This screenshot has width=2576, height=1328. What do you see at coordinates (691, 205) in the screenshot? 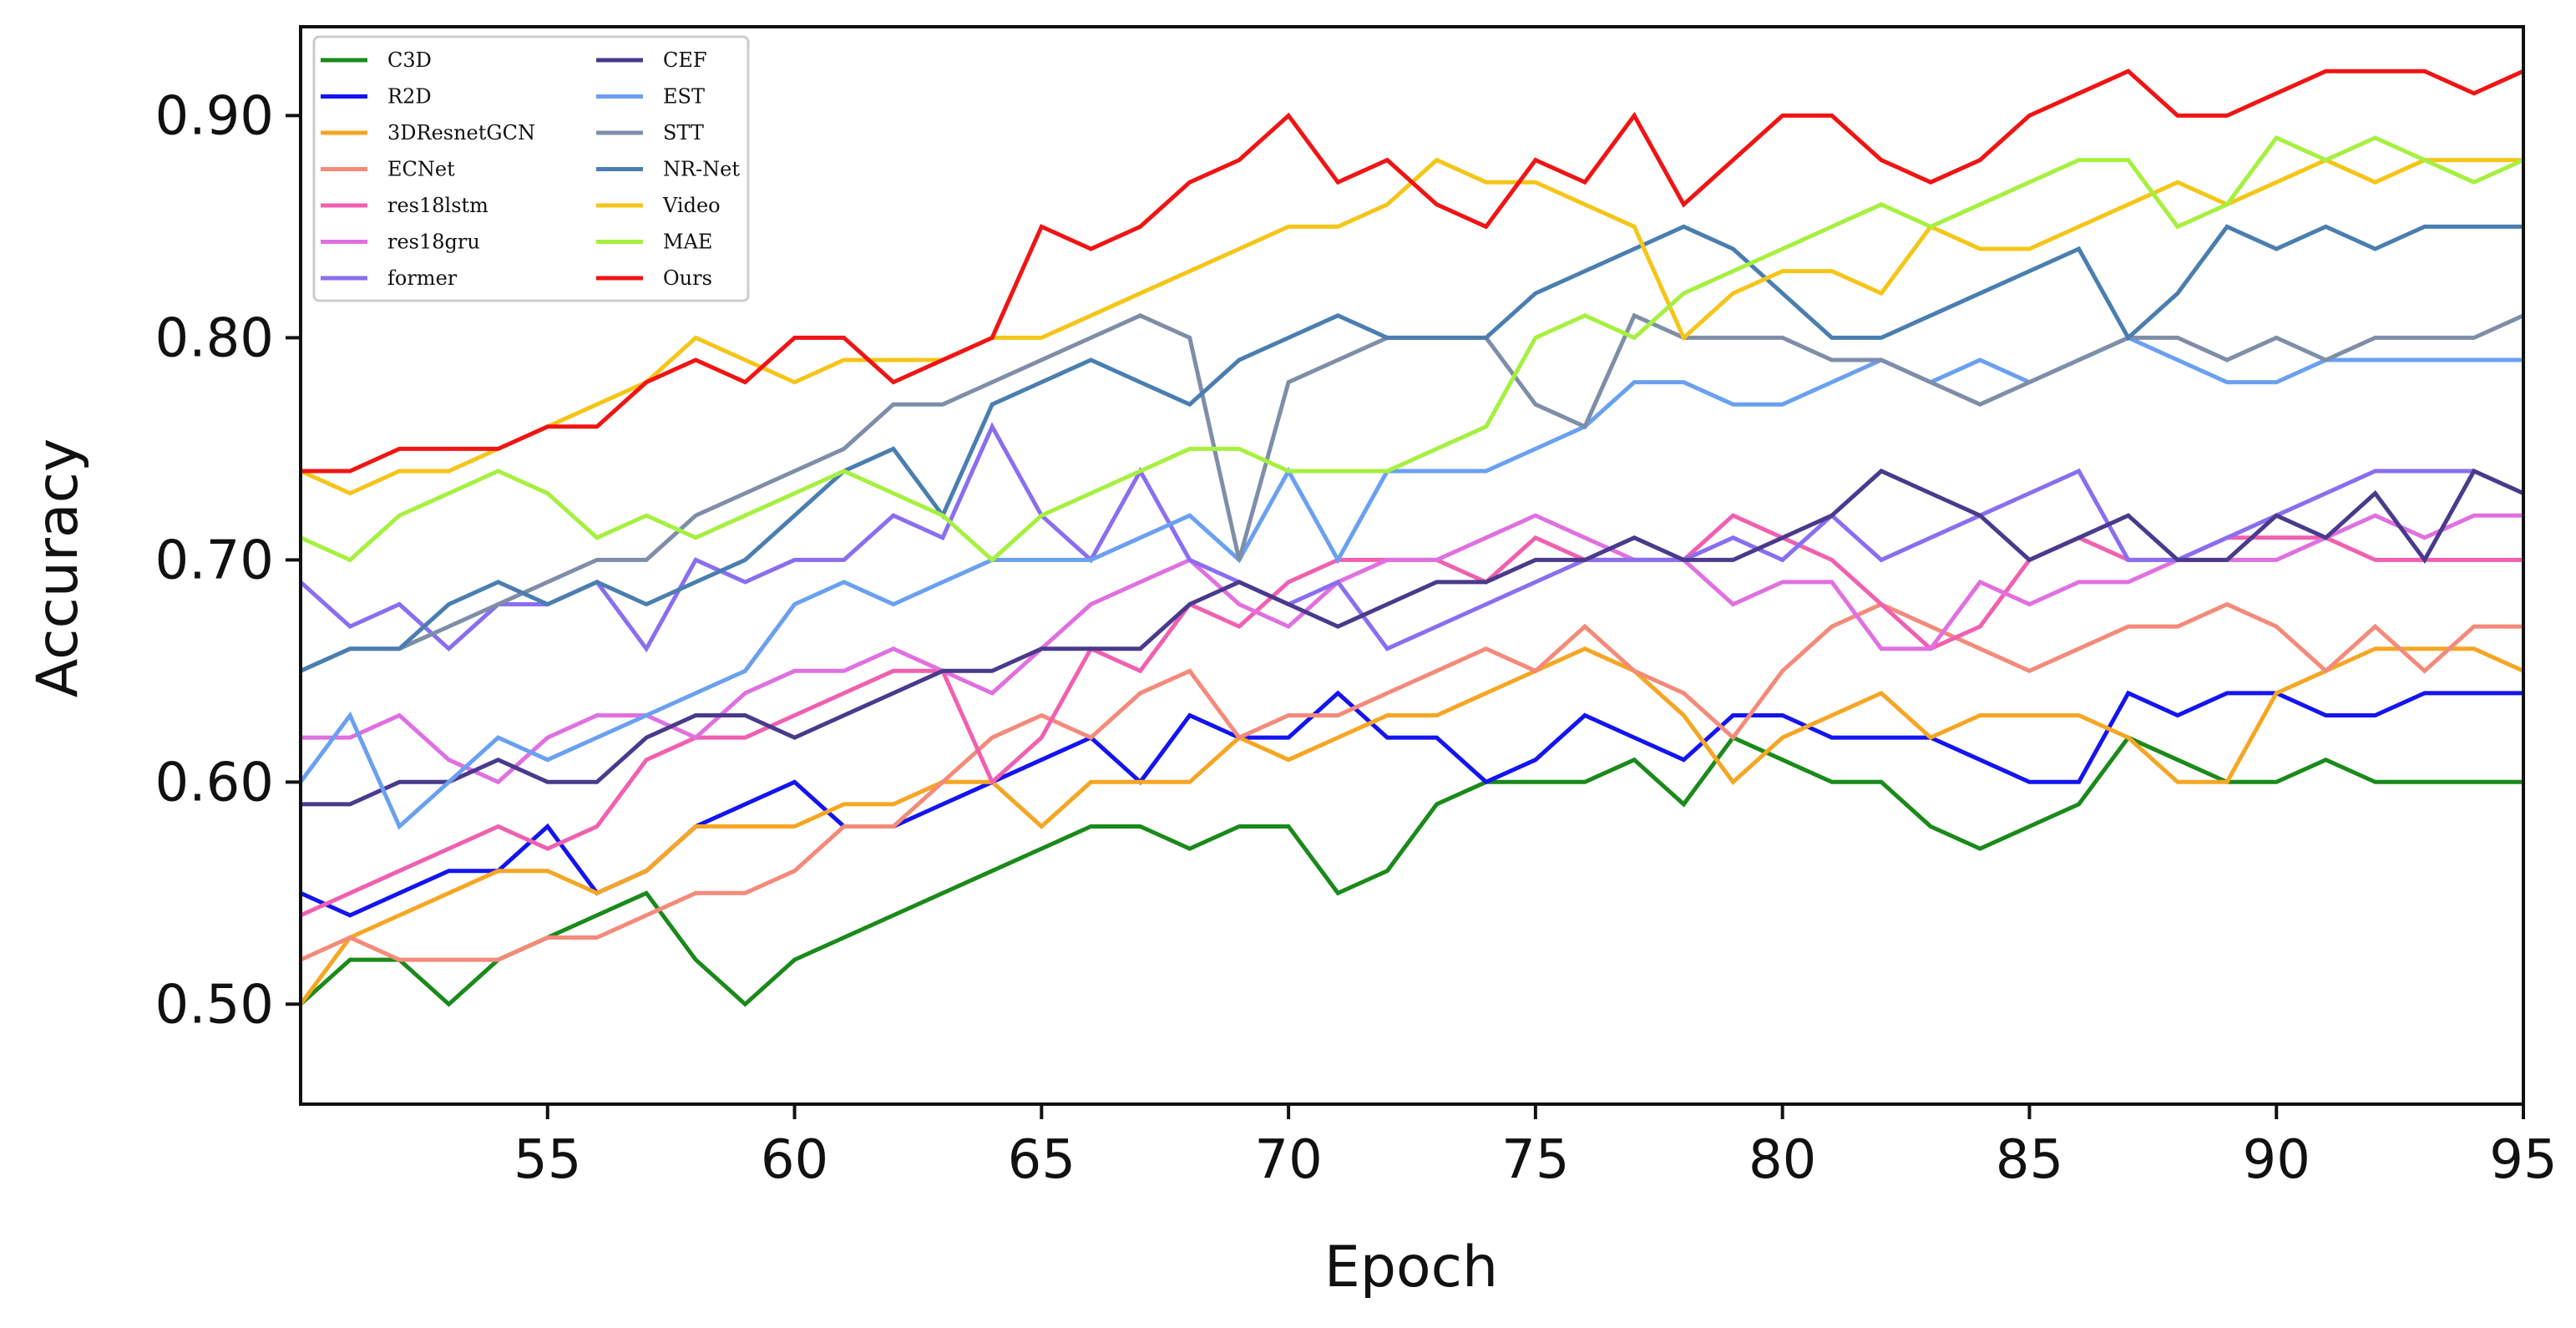
I see `legend-label-video: Video` at bounding box center [691, 205].